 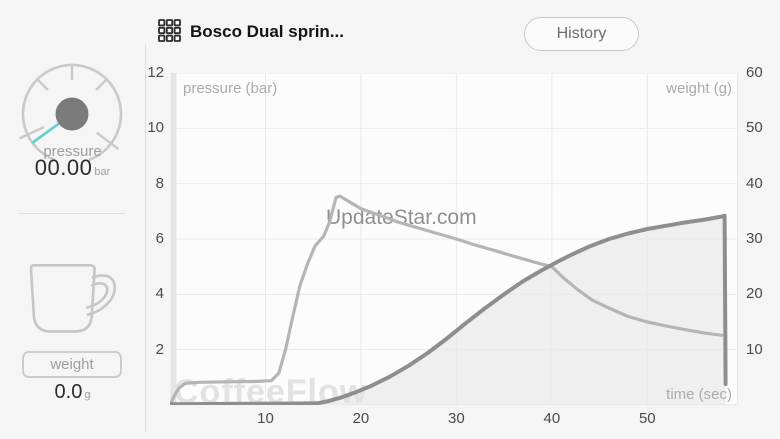 I want to click on pressure-value: 00.00, so click(x=63, y=167).